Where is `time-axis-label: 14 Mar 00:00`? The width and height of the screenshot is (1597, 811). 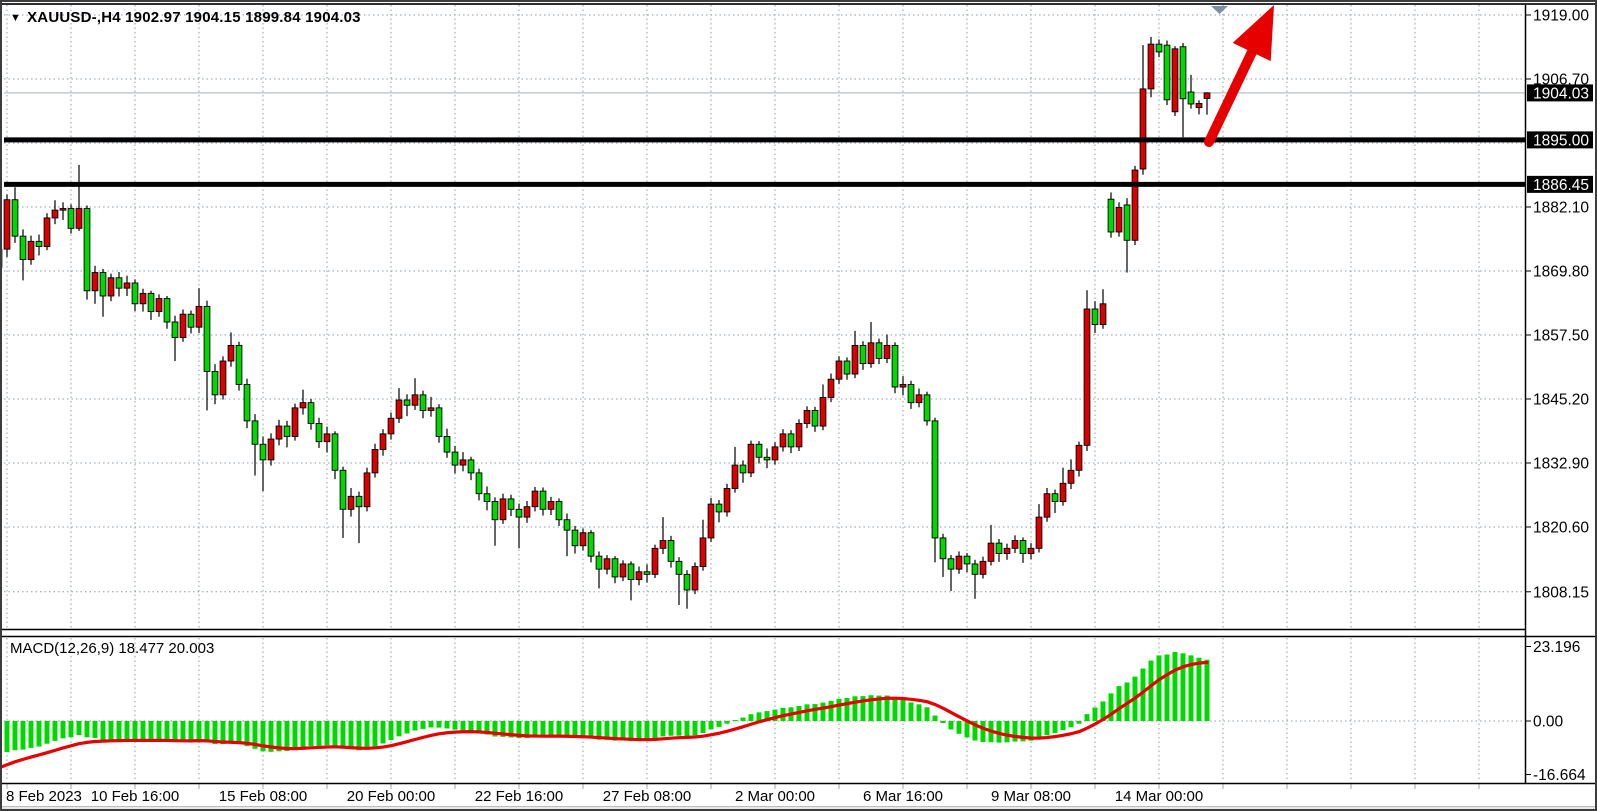
time-axis-label: 14 Mar 00:00 is located at coordinates (1159, 796).